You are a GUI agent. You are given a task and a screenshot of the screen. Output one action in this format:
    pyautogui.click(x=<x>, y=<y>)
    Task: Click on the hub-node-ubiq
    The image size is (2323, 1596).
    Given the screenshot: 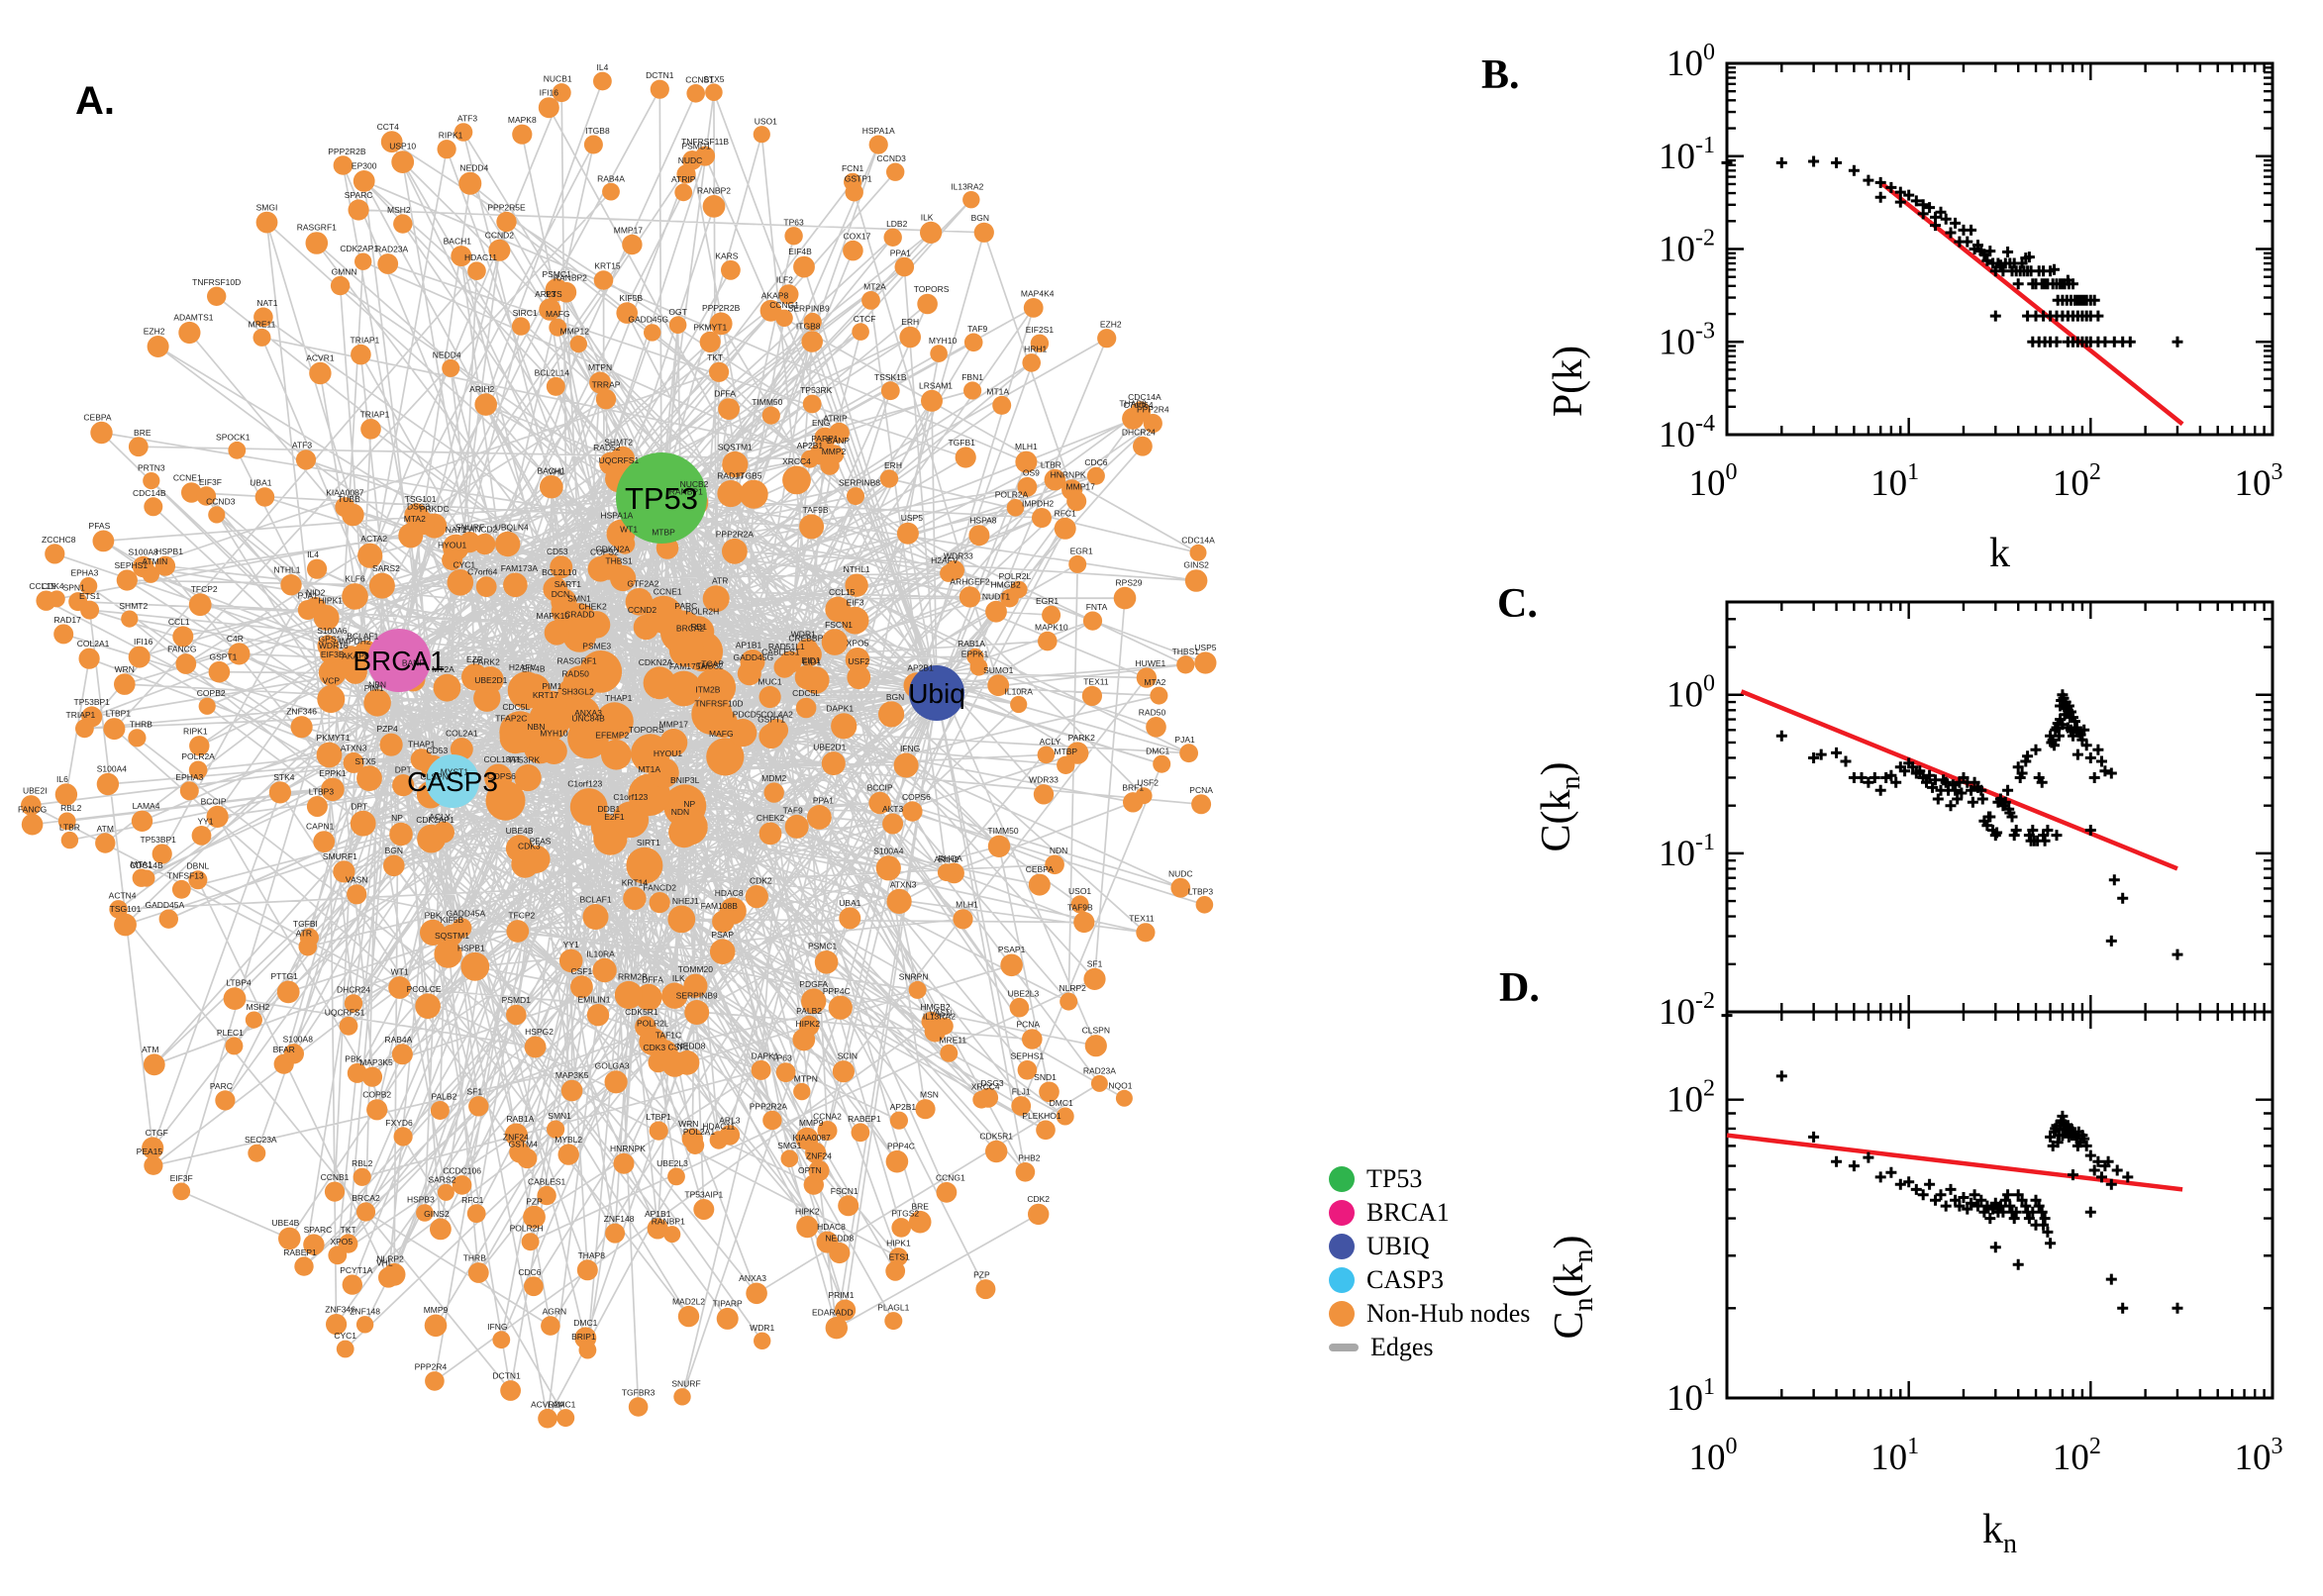 What is the action you would take?
    pyautogui.click(x=936, y=693)
    